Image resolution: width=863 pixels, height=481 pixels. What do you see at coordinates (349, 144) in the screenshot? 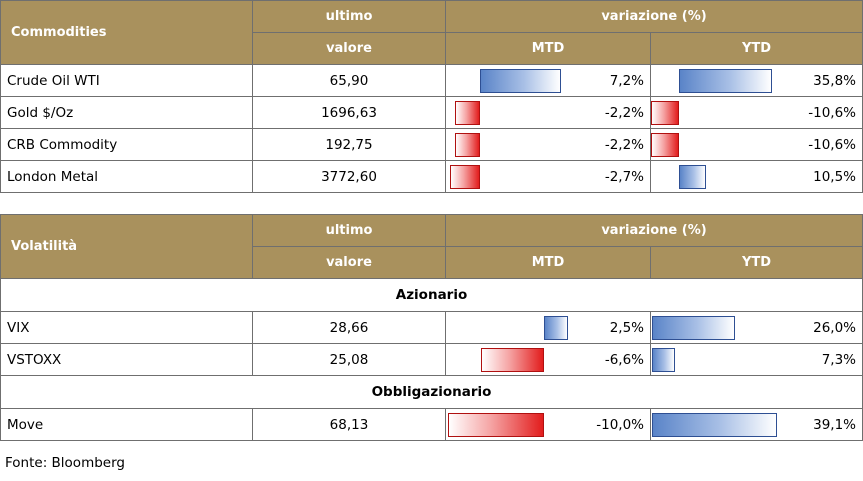
I see `row-value: 192,75` at bounding box center [349, 144].